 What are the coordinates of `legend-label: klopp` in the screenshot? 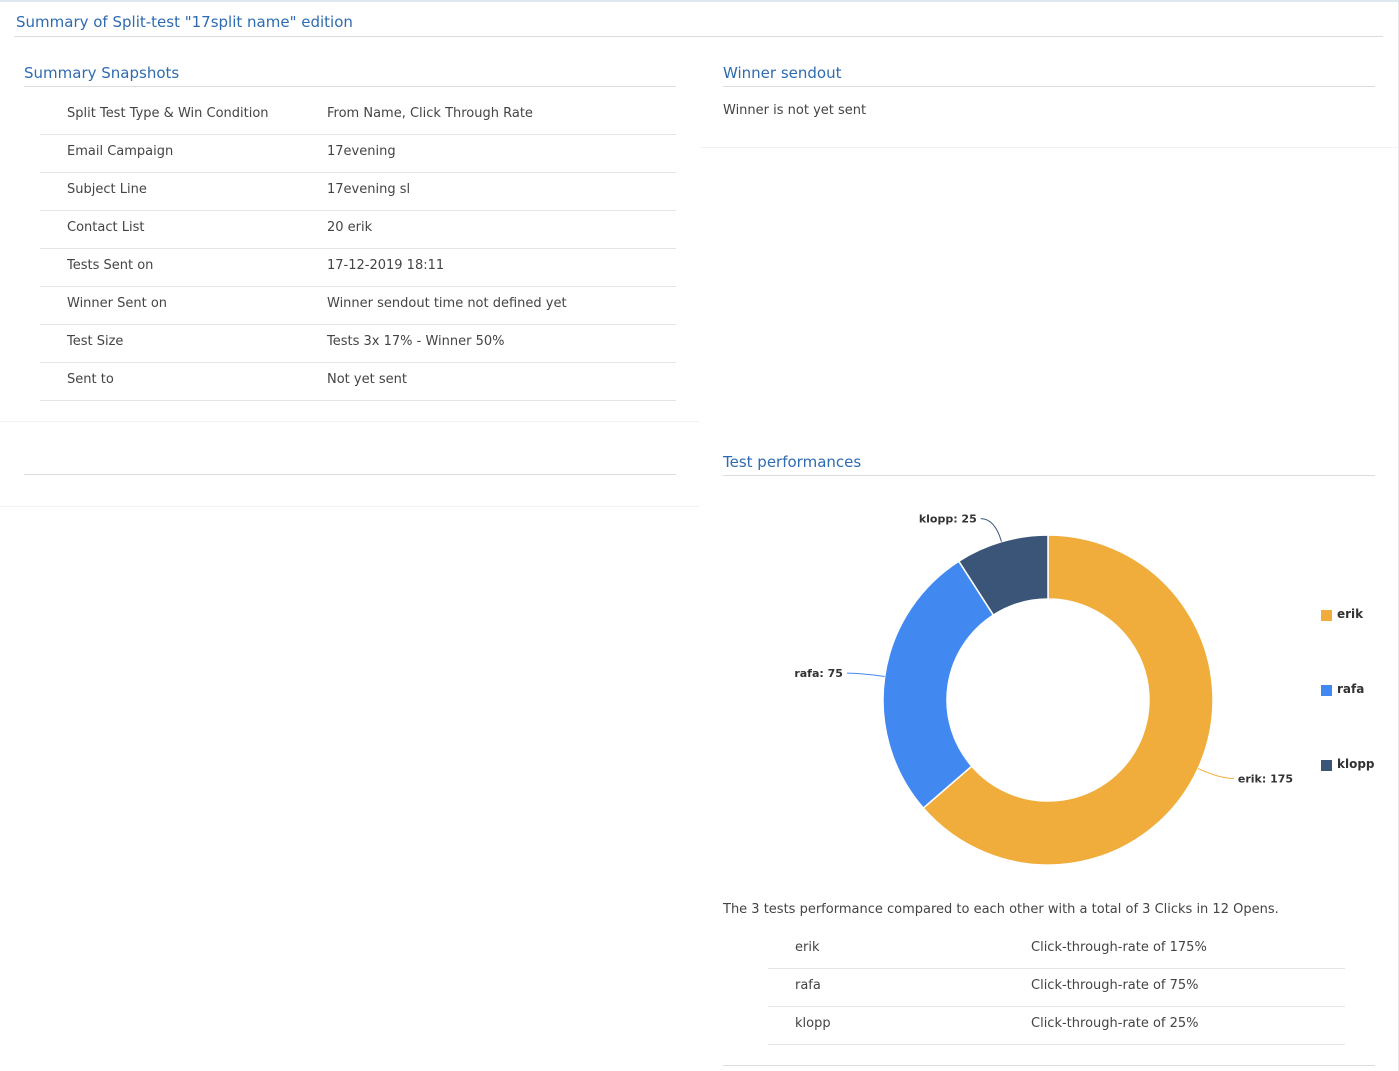 It's located at (1356, 764).